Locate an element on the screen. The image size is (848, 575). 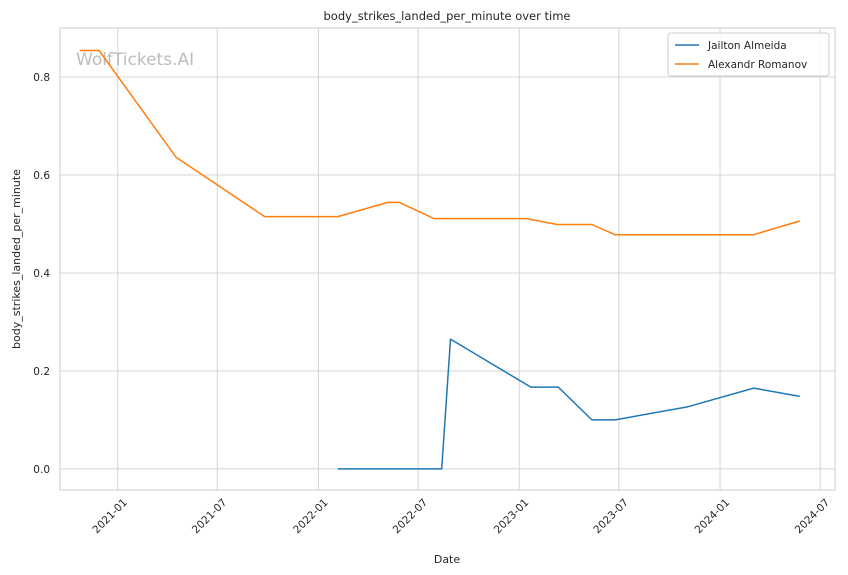
y-tick-label: 0.6 is located at coordinates (41, 176).